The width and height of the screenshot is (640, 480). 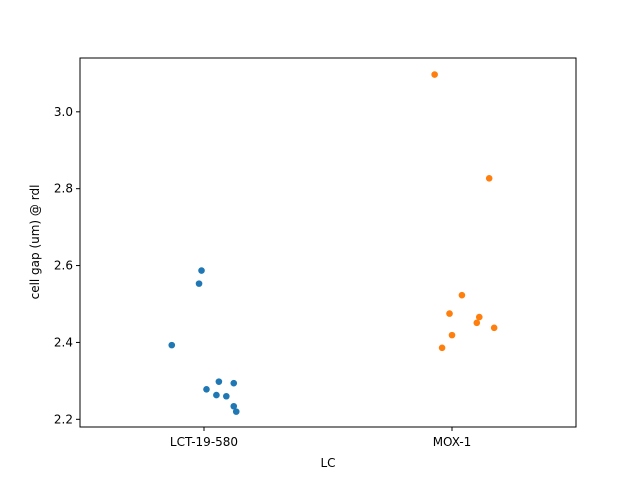 I want to click on y-tick-label: 2.6, so click(x=63, y=266).